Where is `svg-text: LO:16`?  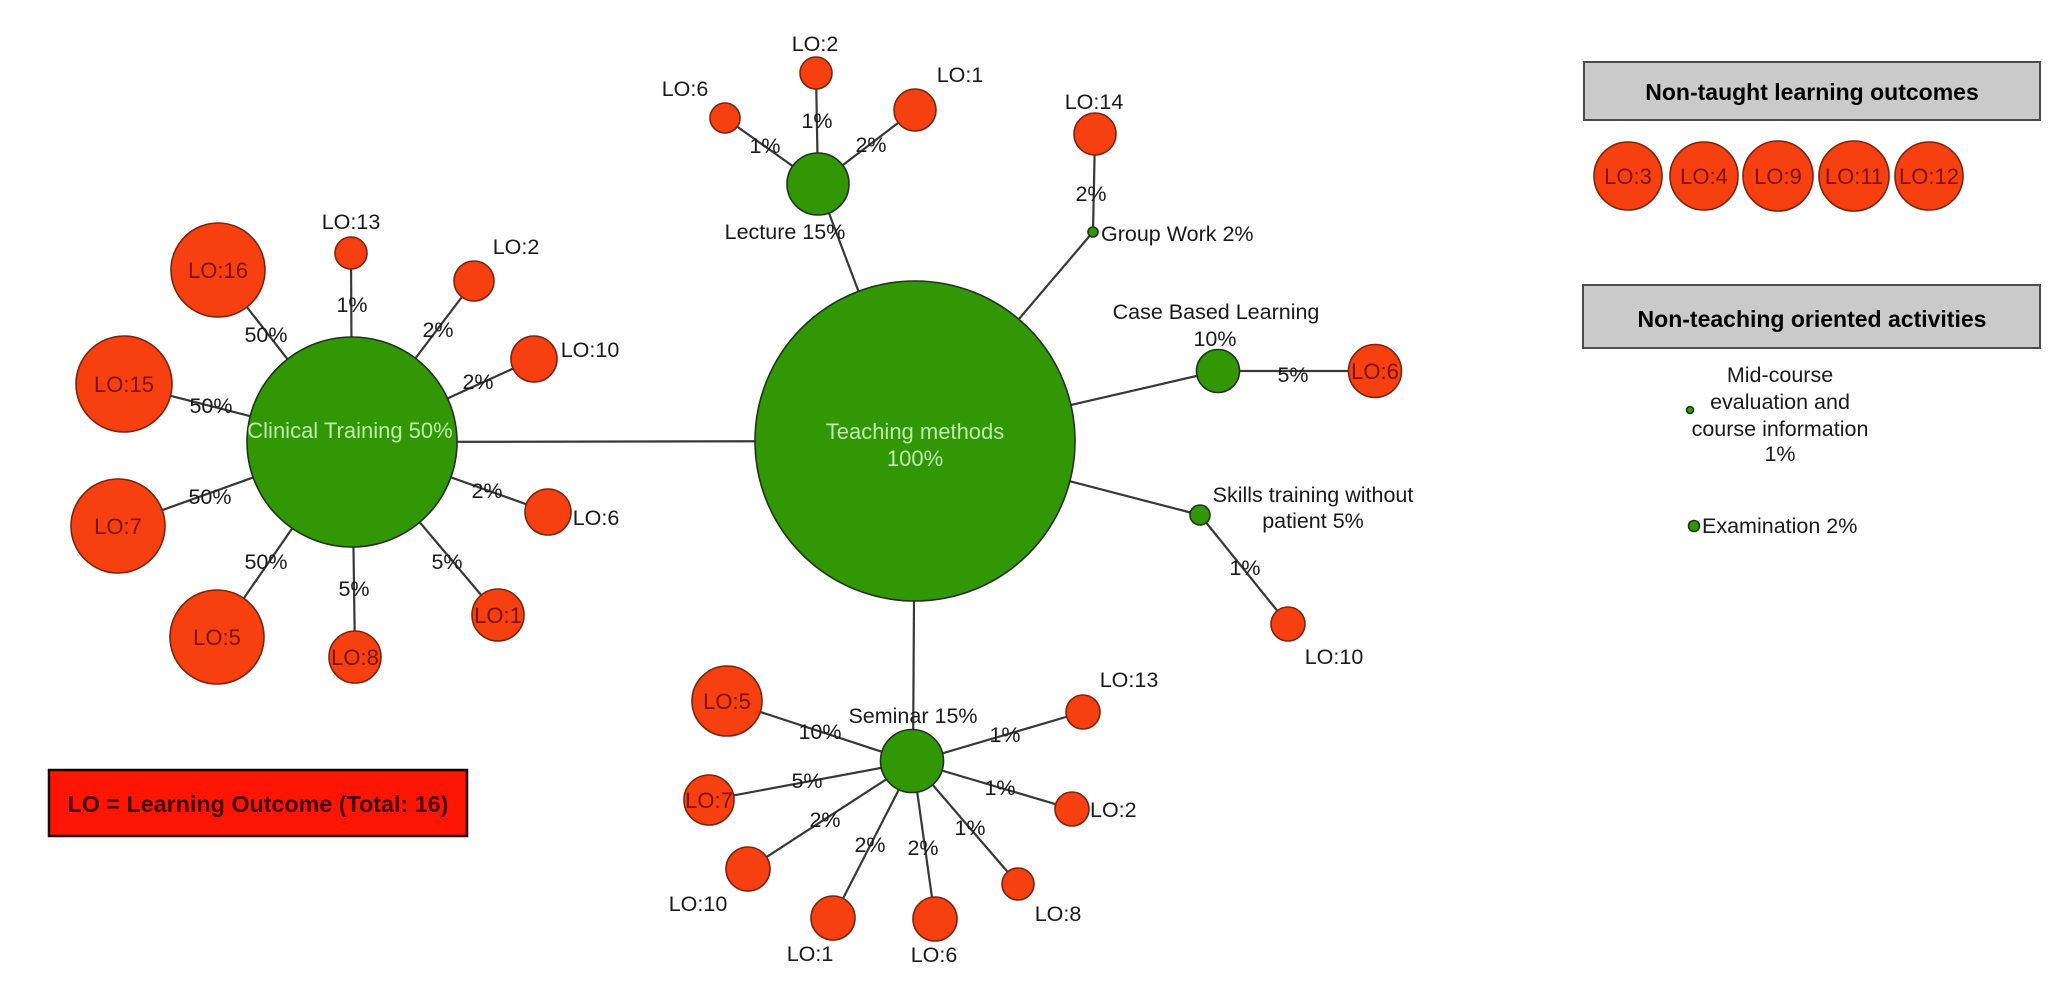 svg-text: LO:16 is located at coordinates (218, 270).